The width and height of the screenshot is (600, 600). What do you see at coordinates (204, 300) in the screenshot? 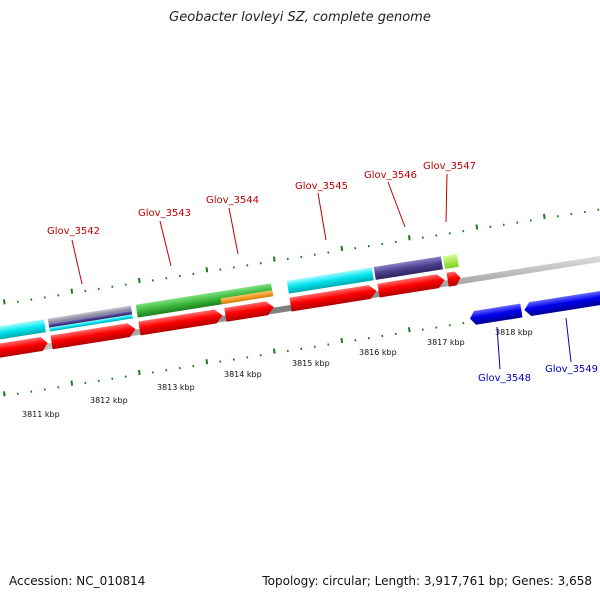
I see `feature-block-green` at bounding box center [204, 300].